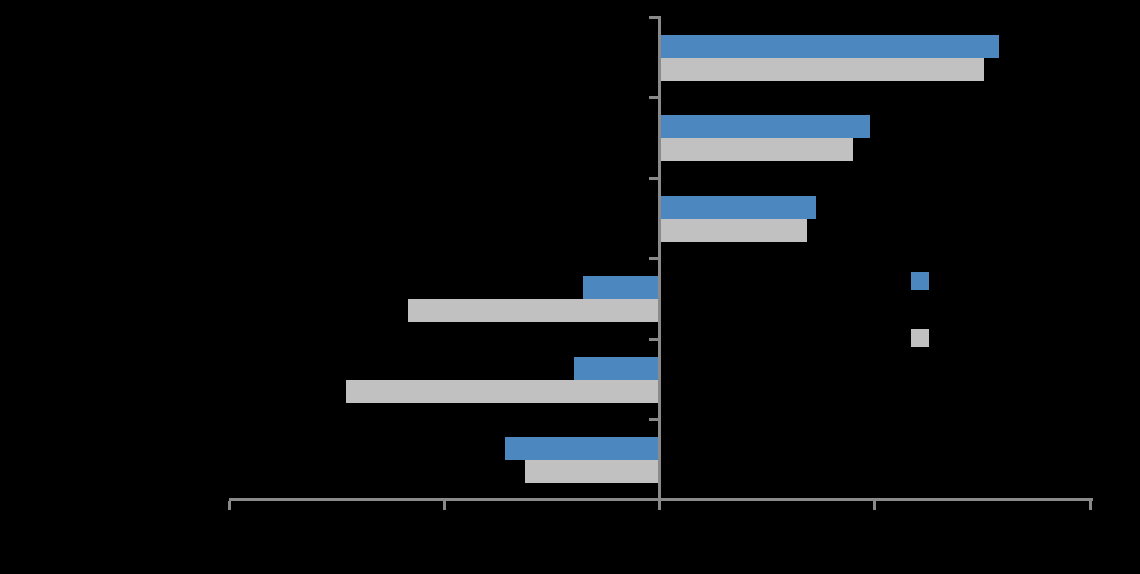  What do you see at coordinates (659, 263) in the screenshot?
I see `category-axis-line` at bounding box center [659, 263].